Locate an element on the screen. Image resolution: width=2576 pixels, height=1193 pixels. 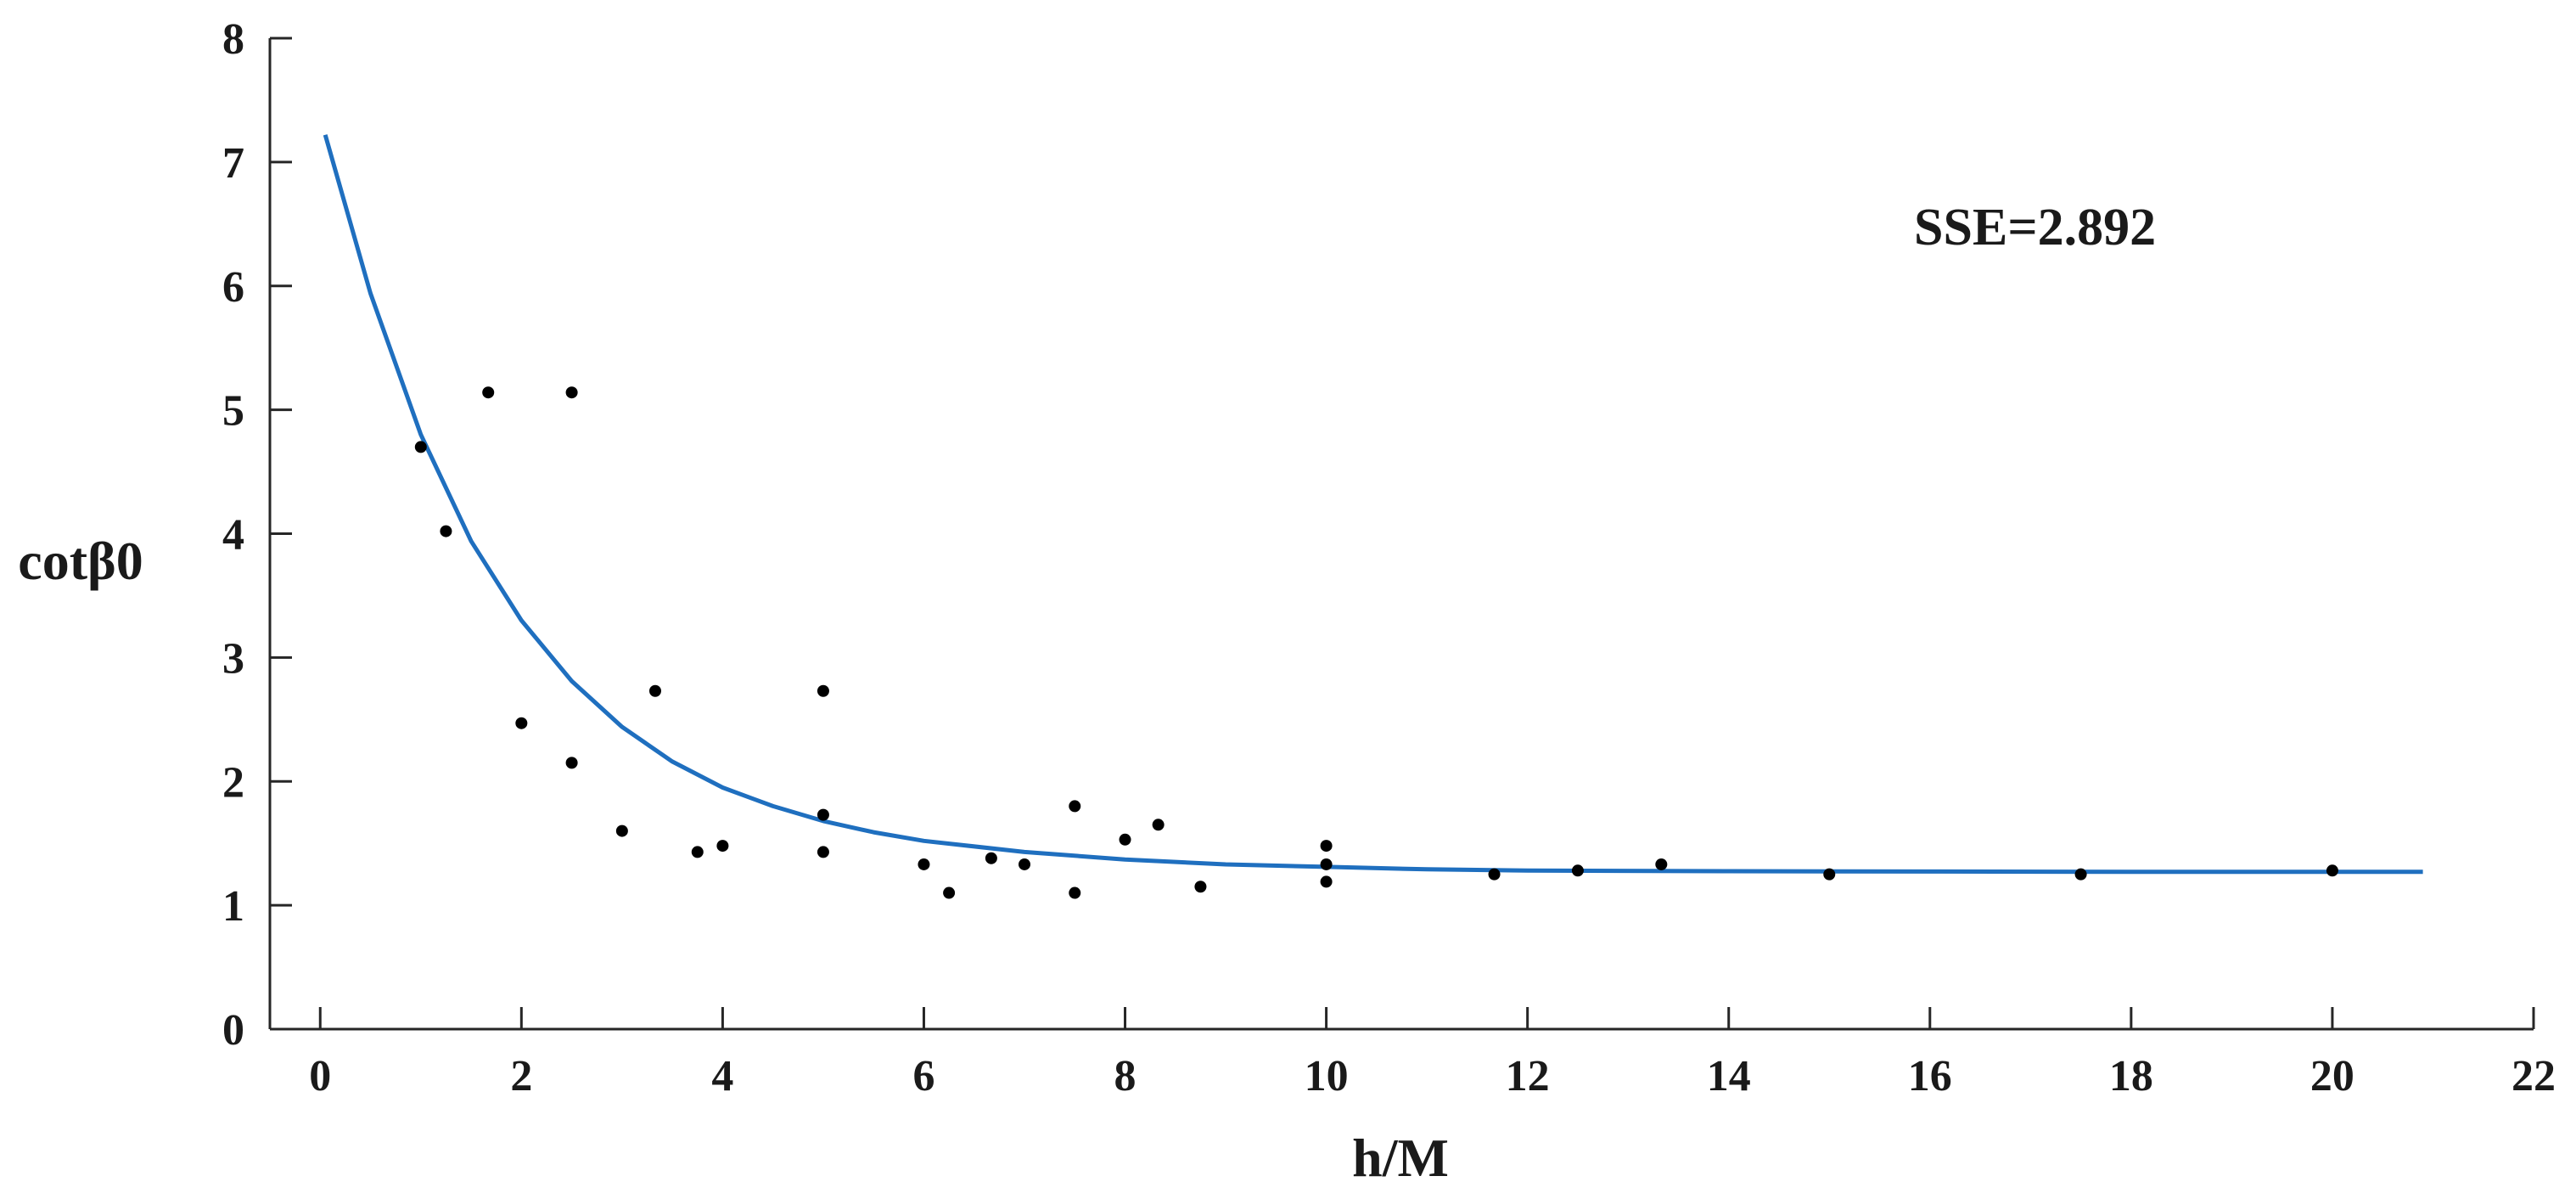
x-axis-label: h/M is located at coordinates (1400, 1158).